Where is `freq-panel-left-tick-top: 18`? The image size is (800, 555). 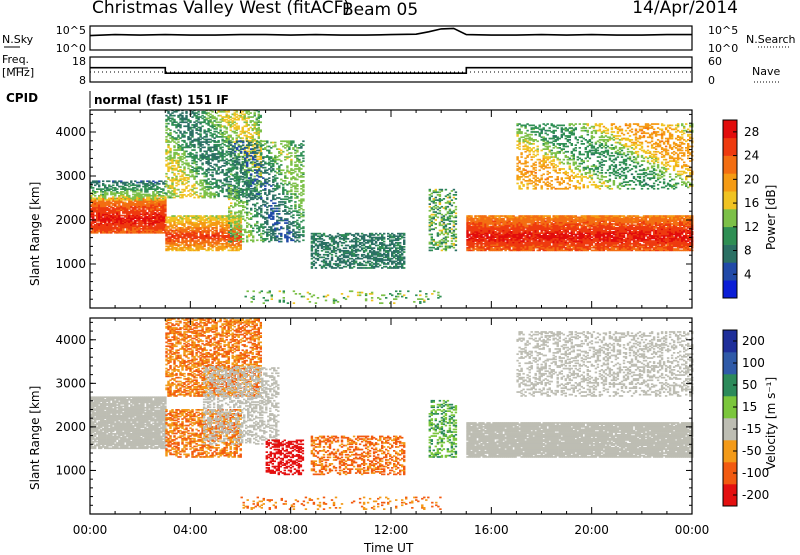 freq-panel-left-tick-top: 18 is located at coordinates (79, 61).